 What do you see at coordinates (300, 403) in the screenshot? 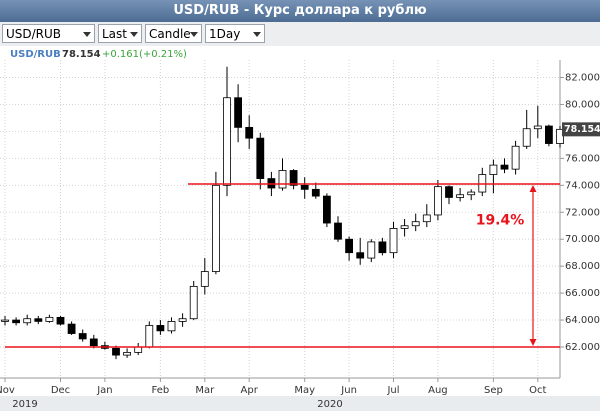
I see `year-band` at bounding box center [300, 403].